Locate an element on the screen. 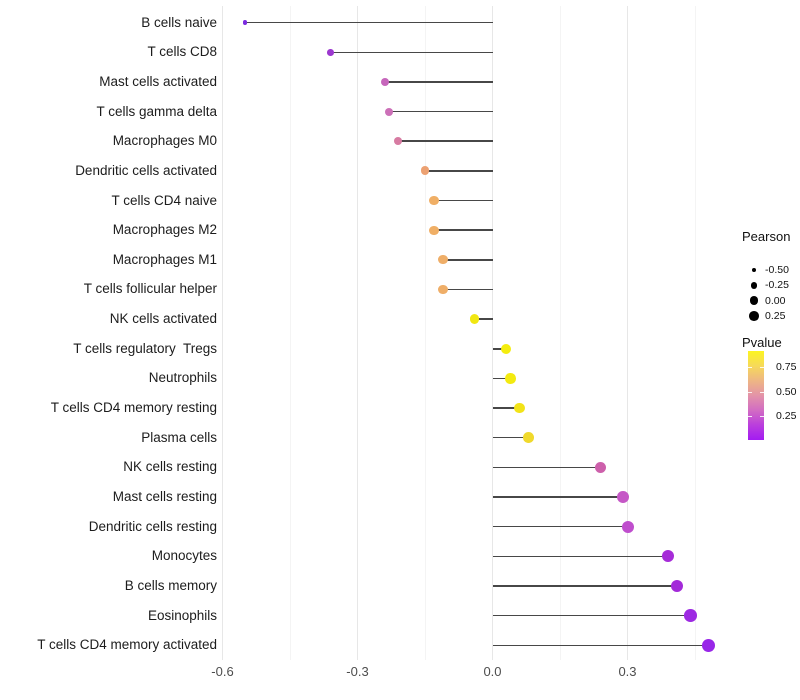 The height and width of the screenshot is (700, 800). colorbar-tick-label: 0.75 is located at coordinates (786, 367).